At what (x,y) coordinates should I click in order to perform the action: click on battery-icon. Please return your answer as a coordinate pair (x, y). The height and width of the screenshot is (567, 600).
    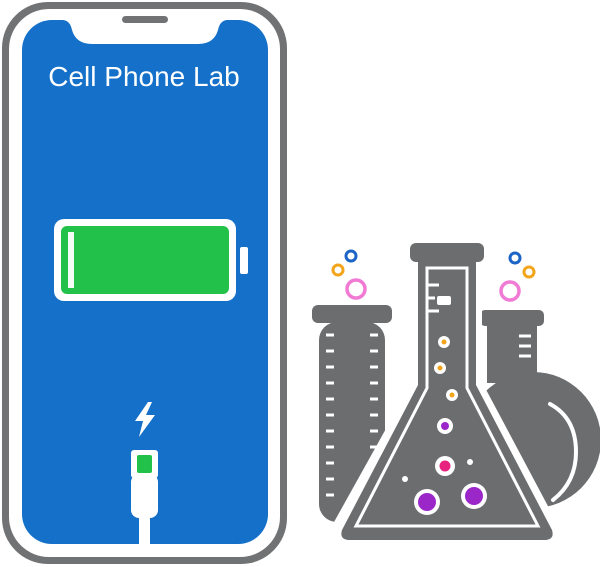
    Looking at the image, I should click on (151, 260).